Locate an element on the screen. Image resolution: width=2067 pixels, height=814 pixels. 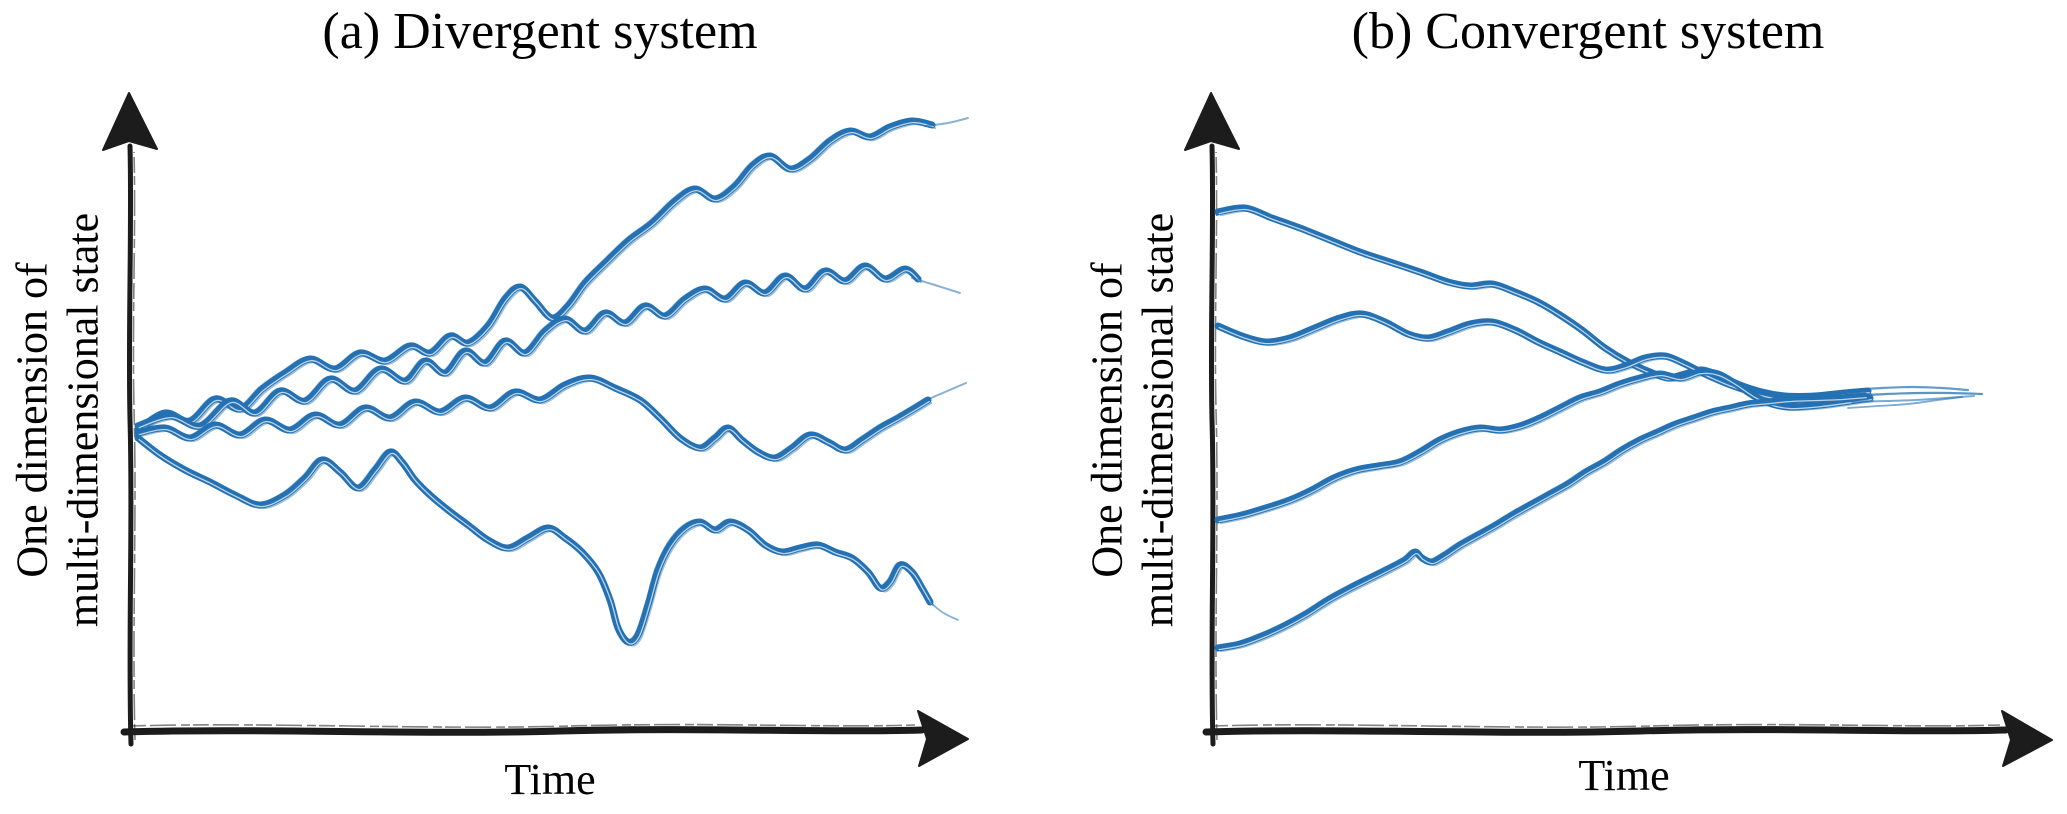
panel-b-y-axis-label-line1: One dimension of is located at coordinates (1107, 420).